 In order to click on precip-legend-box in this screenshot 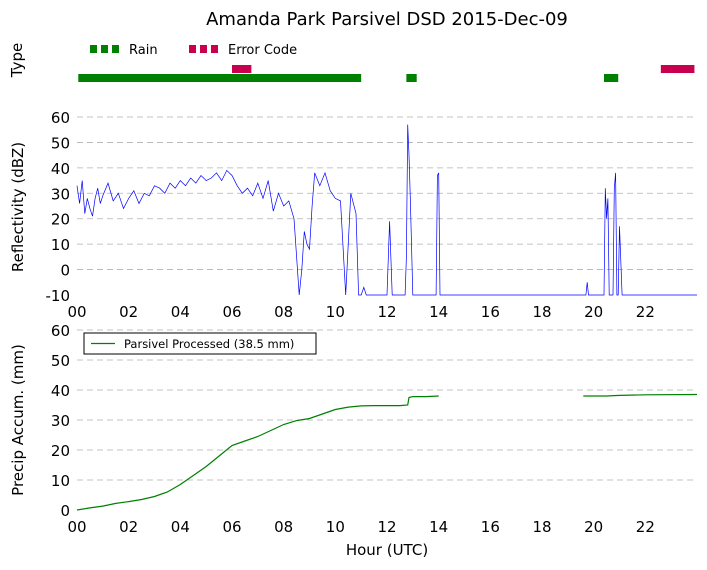, I will do `click(200, 343)`.